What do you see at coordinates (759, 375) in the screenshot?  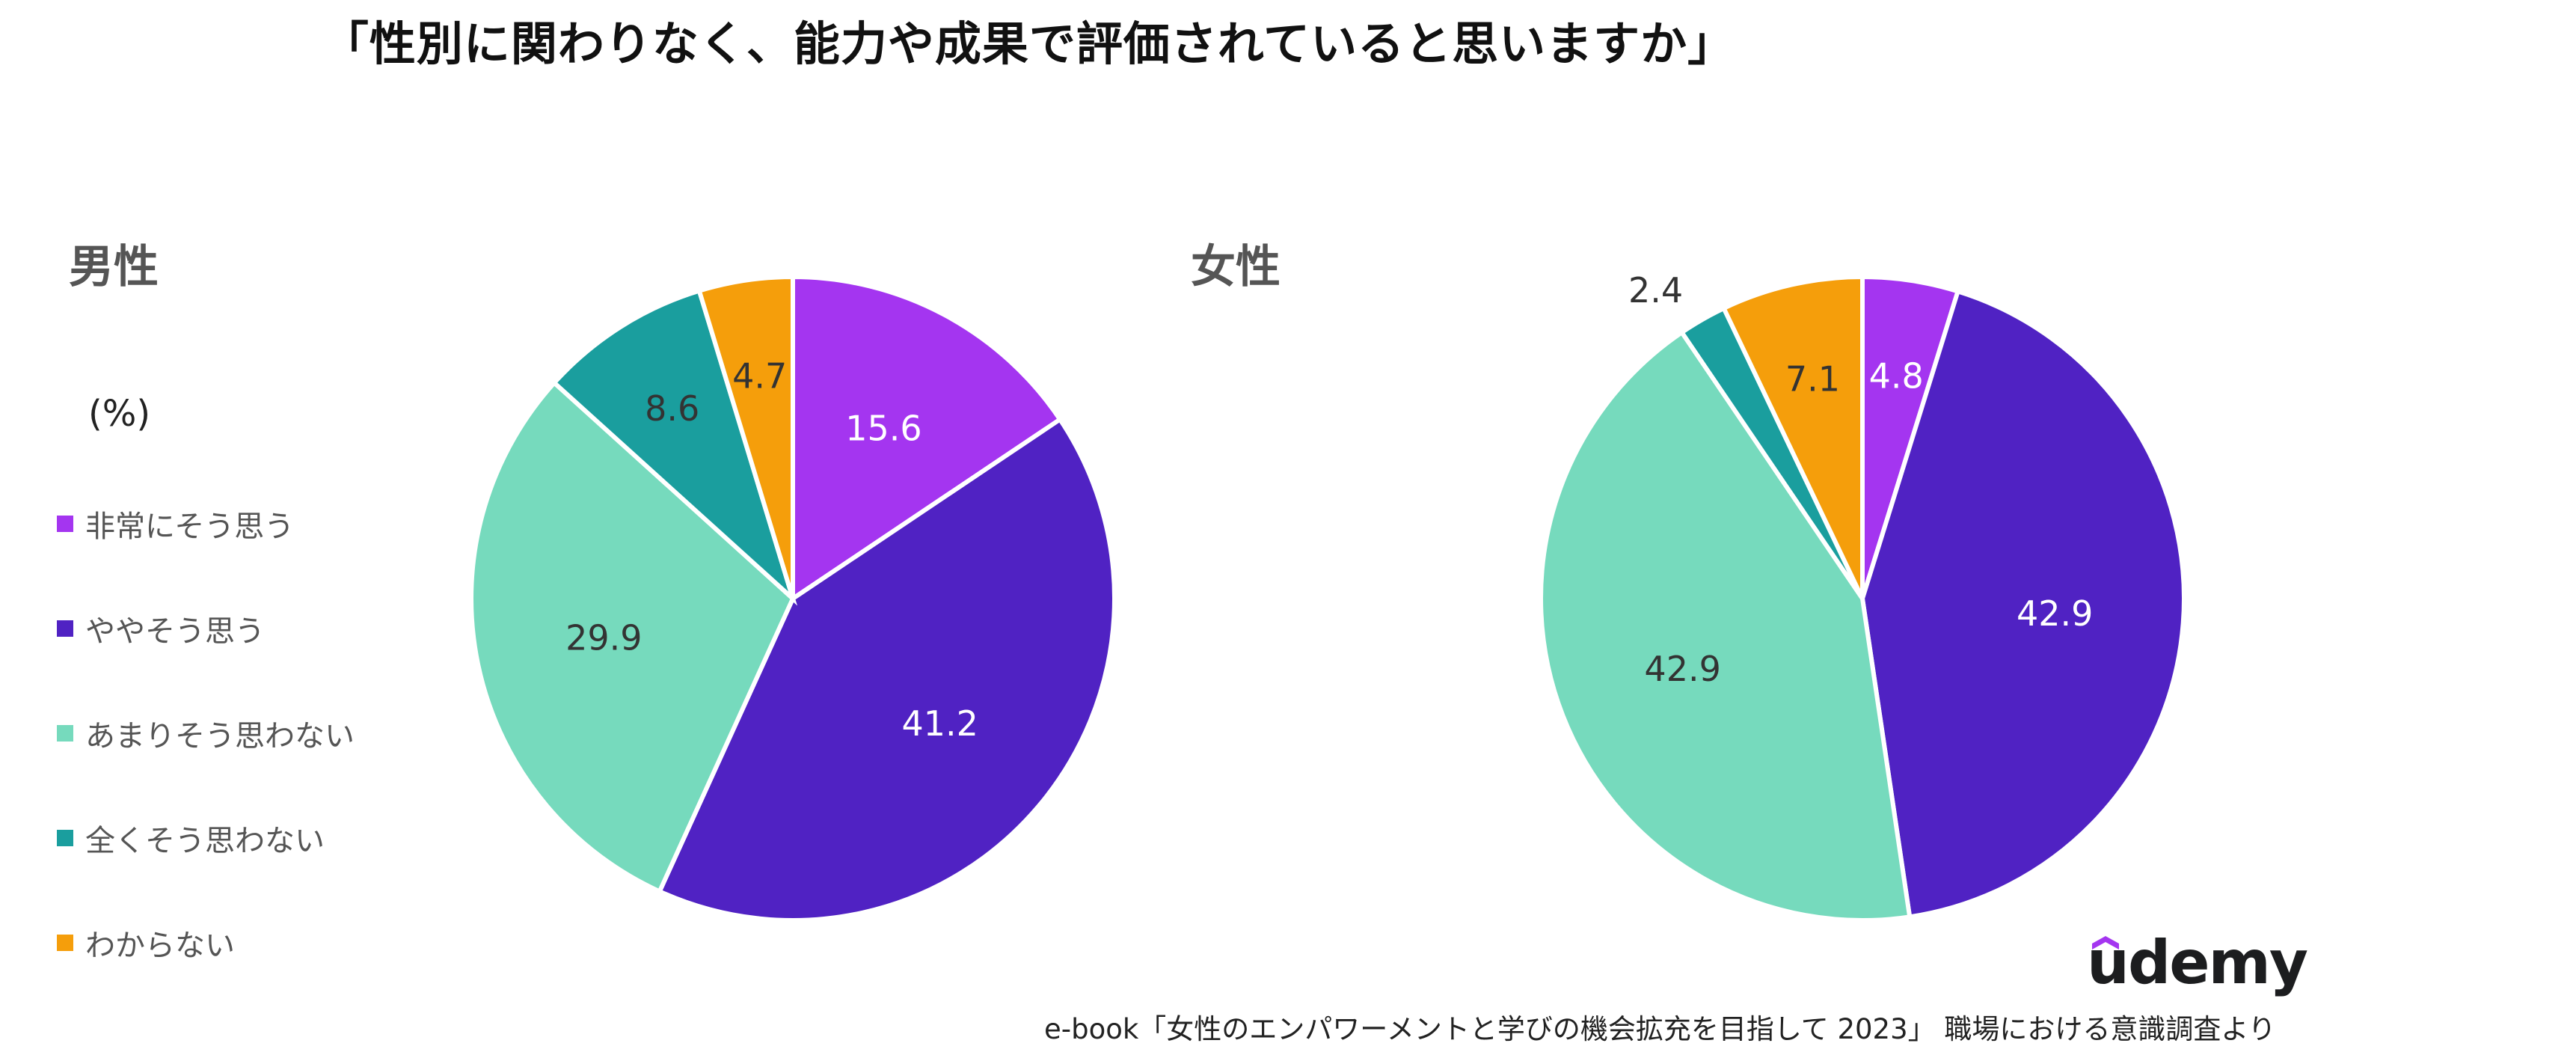 I see `pie-label-male-5: 4.7` at bounding box center [759, 375].